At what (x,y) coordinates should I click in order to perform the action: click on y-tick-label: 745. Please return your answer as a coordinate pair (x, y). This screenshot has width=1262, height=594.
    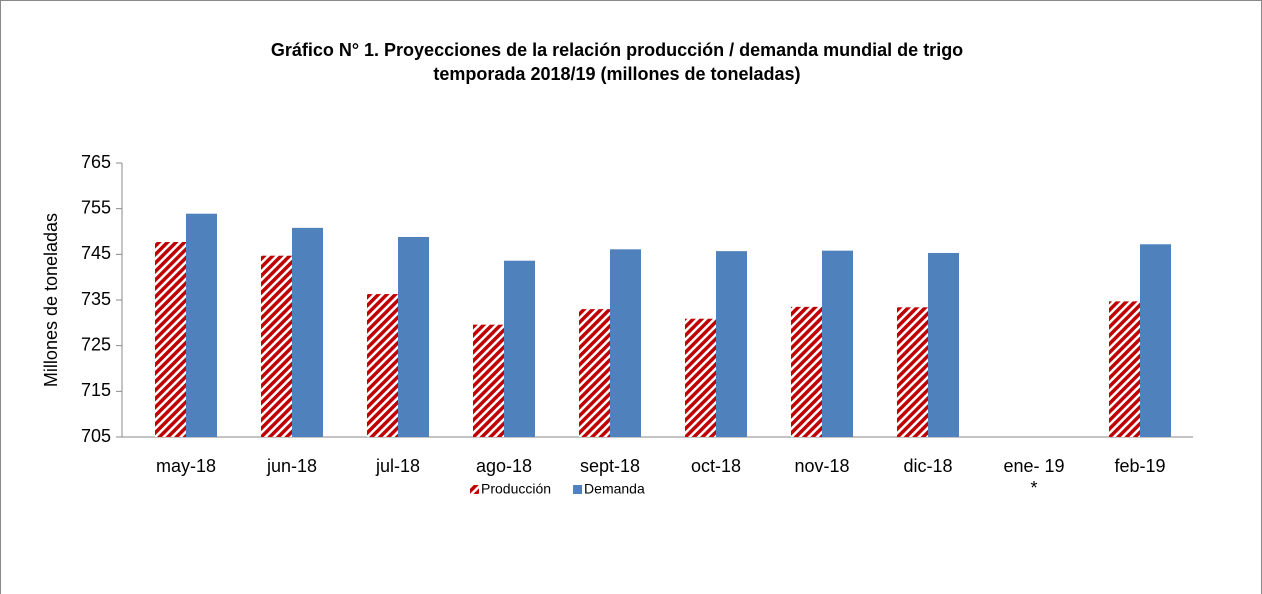
    Looking at the image, I should click on (96, 253).